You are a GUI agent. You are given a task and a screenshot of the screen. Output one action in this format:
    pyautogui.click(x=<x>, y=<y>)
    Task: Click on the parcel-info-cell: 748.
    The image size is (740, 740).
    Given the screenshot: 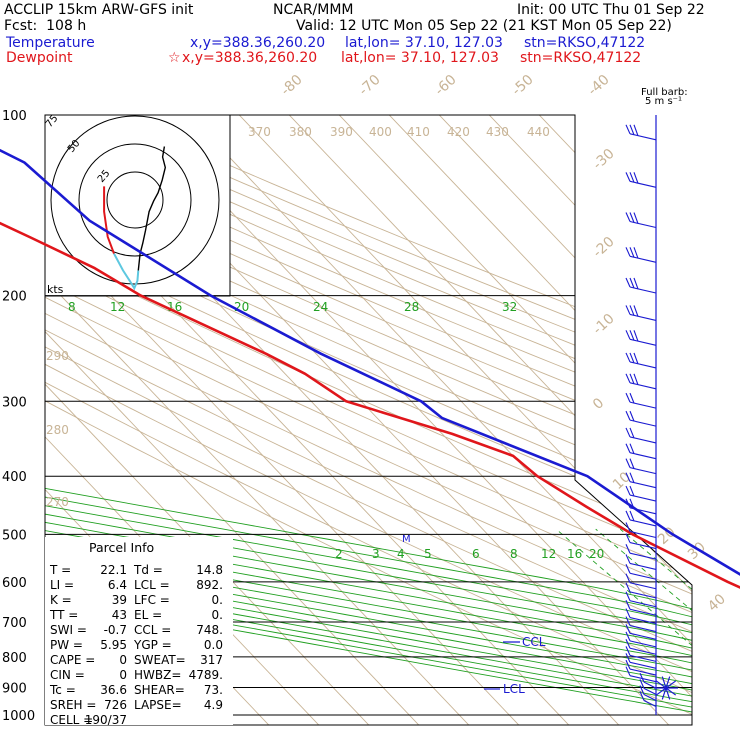 What is the action you would take?
    pyautogui.click(x=209, y=630)
    